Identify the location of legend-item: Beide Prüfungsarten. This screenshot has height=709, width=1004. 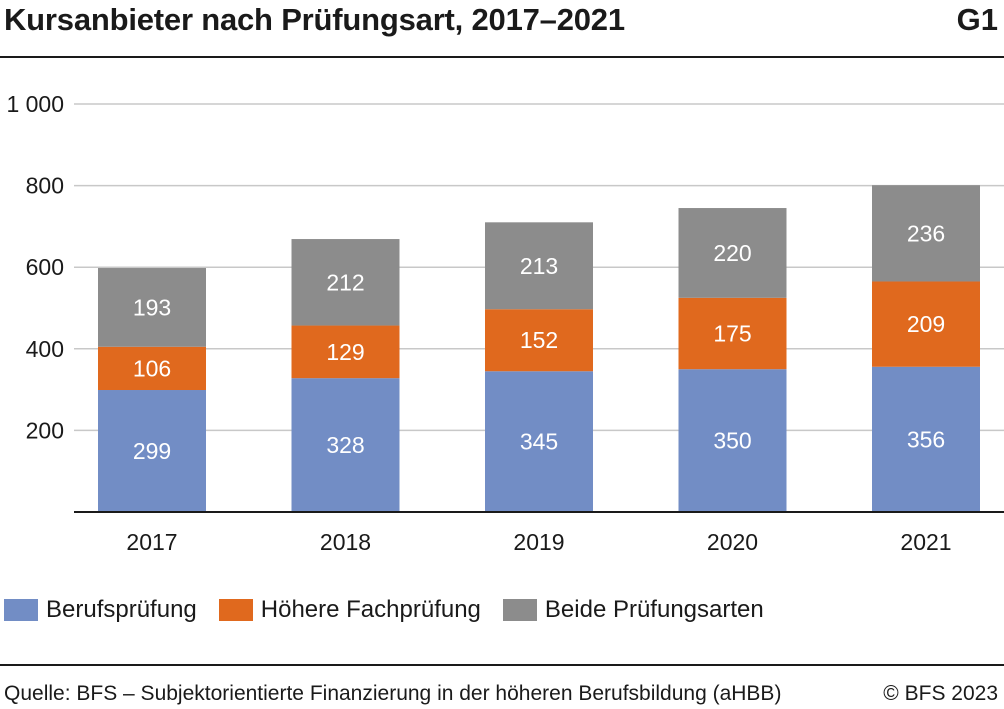
(633, 610).